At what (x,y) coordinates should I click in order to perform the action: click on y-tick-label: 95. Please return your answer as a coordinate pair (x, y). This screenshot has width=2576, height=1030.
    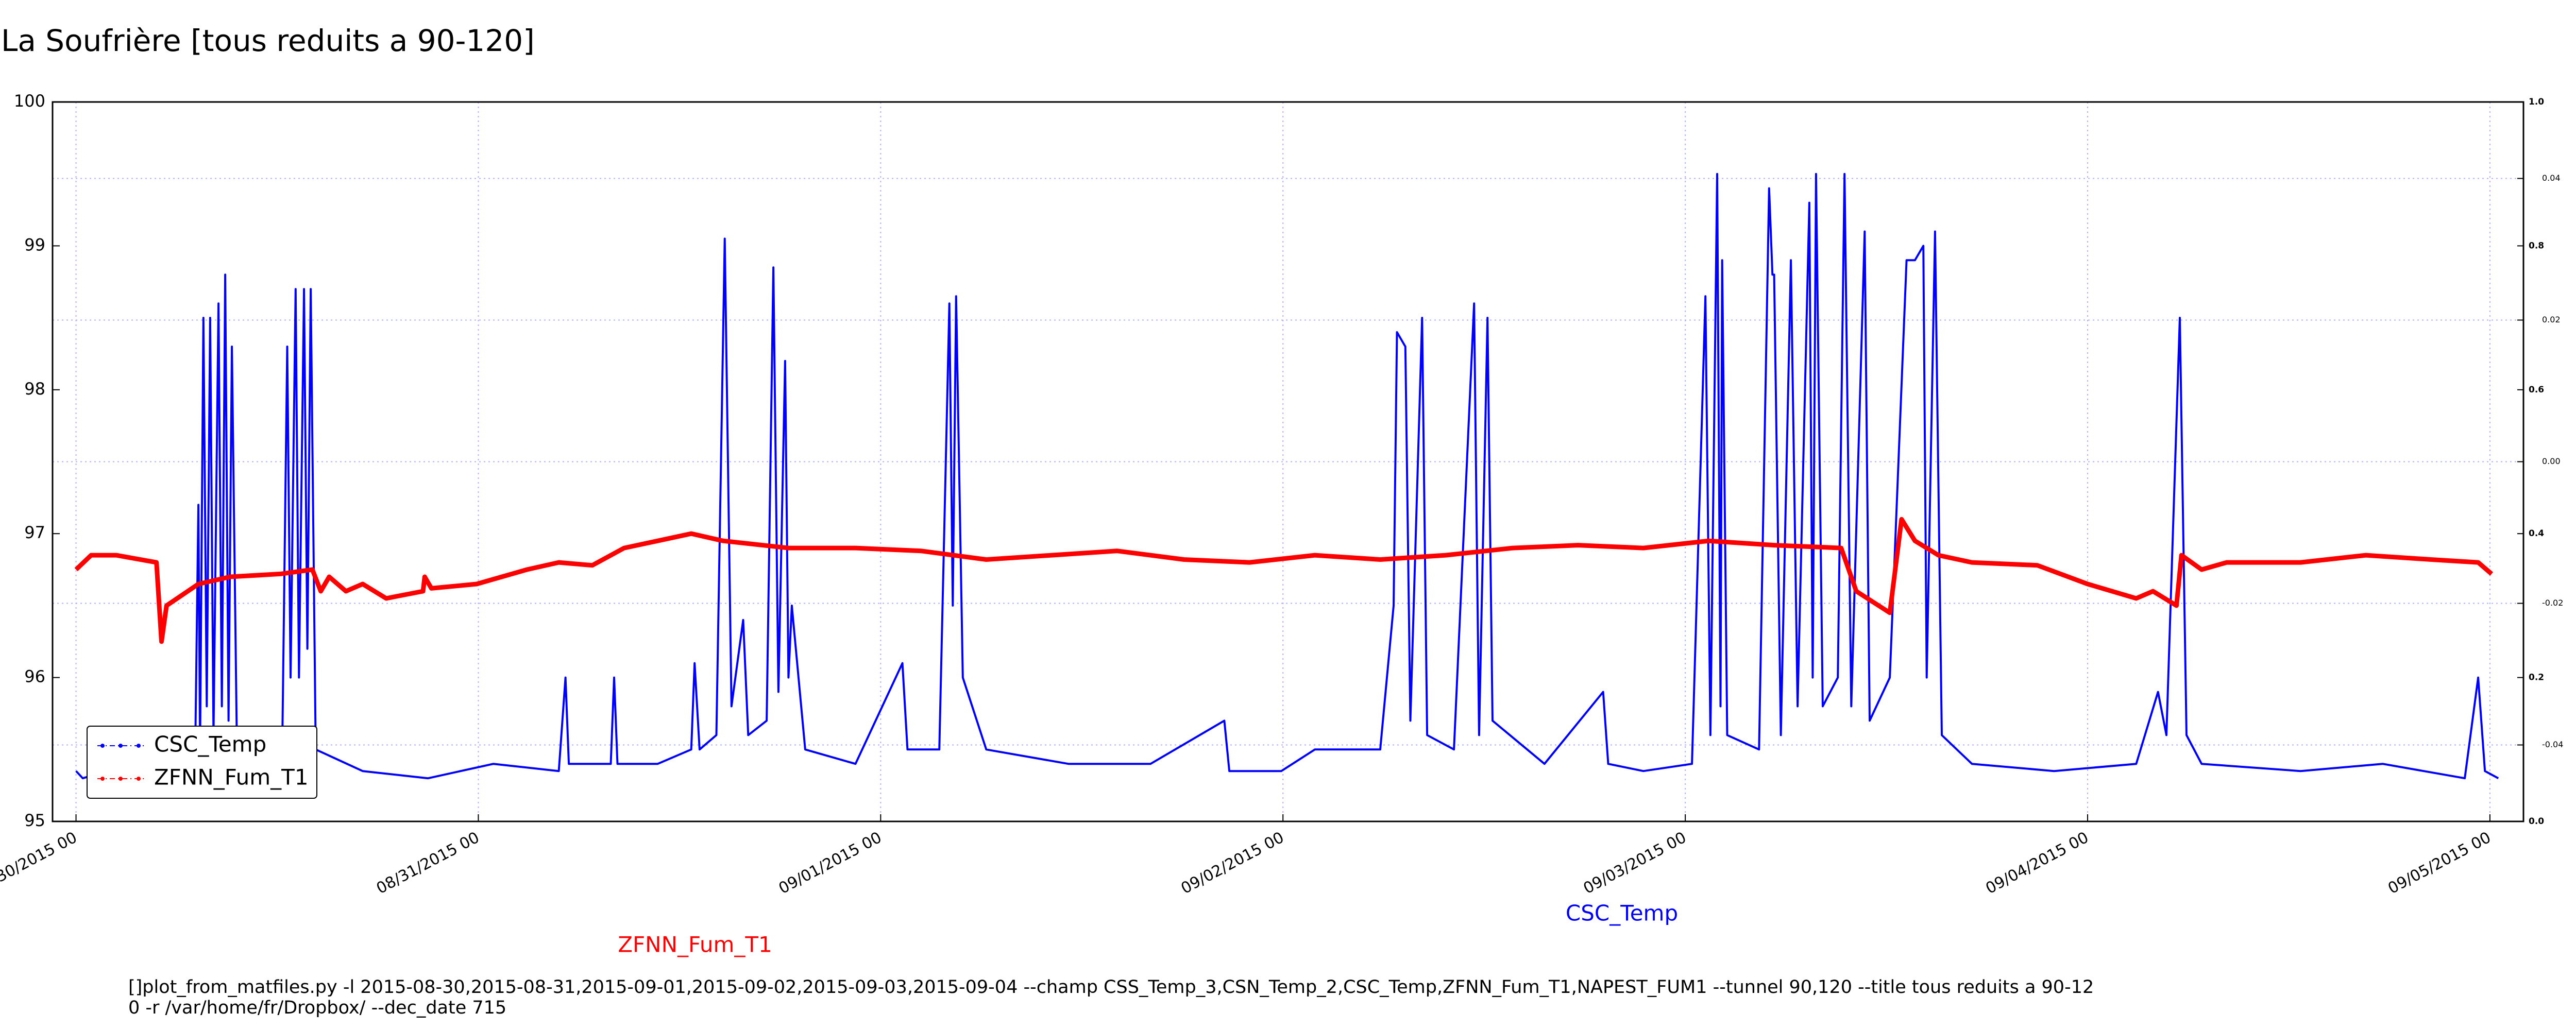
    Looking at the image, I should click on (35, 820).